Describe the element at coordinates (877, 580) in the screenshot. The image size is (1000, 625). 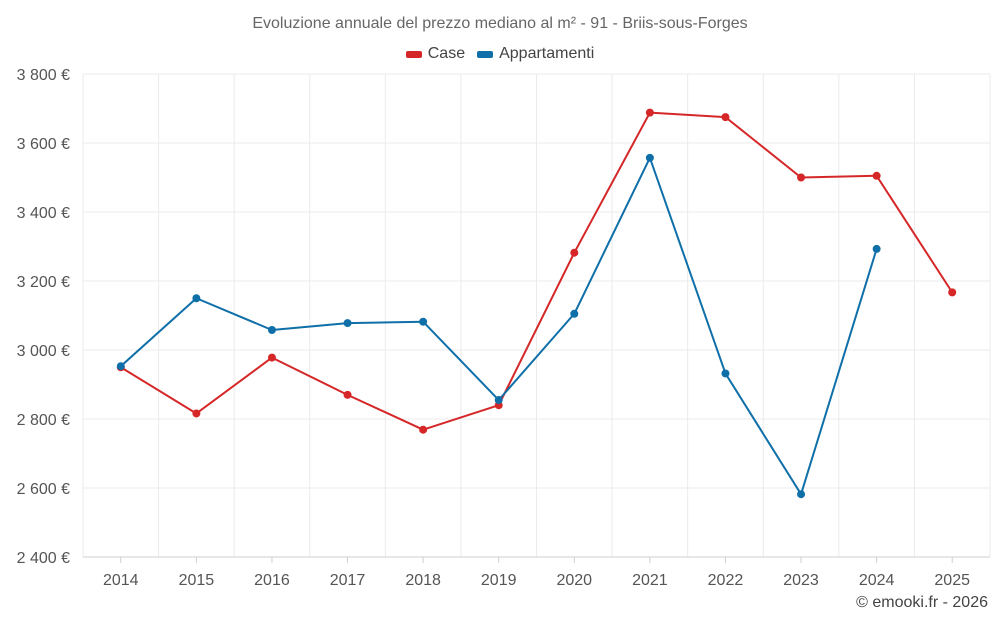
I see `x-tick-label: 2024` at that location.